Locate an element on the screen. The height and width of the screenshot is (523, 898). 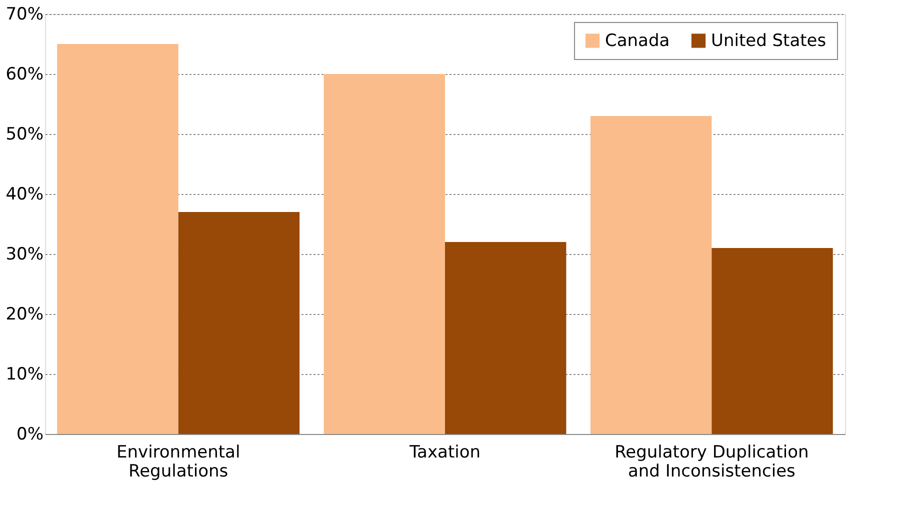
y-tick-label: 10% is located at coordinates (25, 374).